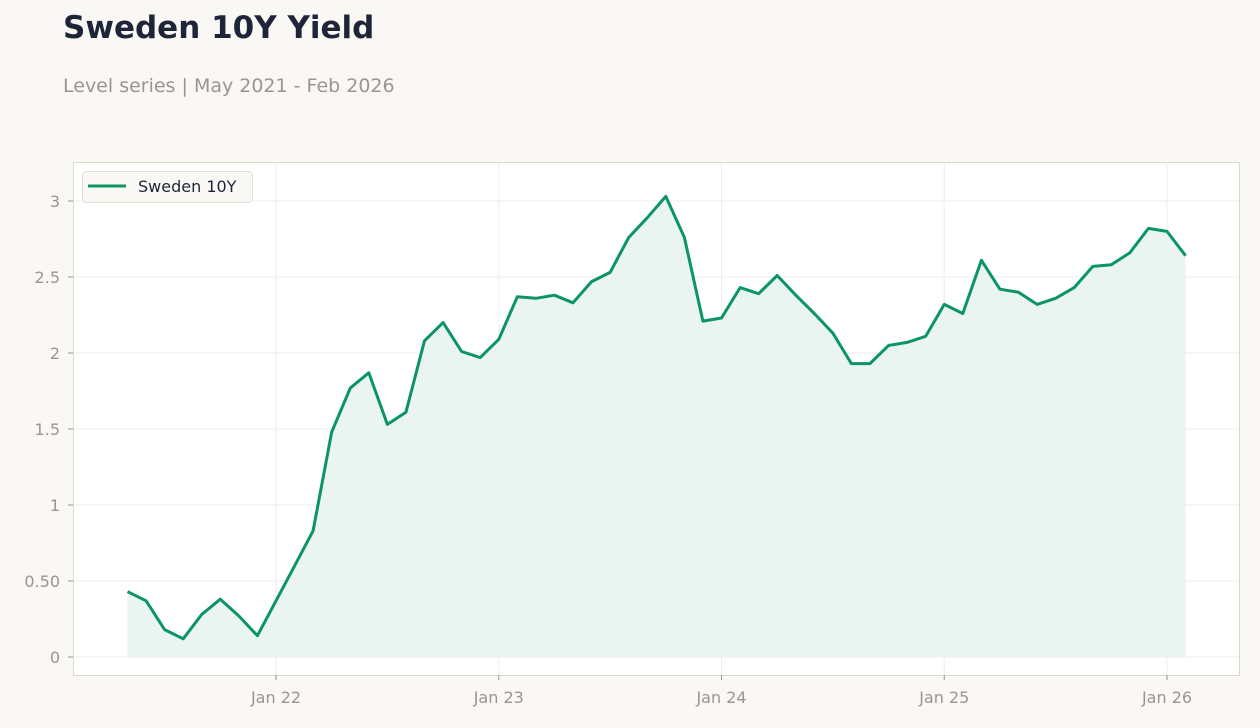  What do you see at coordinates (55, 353) in the screenshot?
I see `y-tick-label: 2` at bounding box center [55, 353].